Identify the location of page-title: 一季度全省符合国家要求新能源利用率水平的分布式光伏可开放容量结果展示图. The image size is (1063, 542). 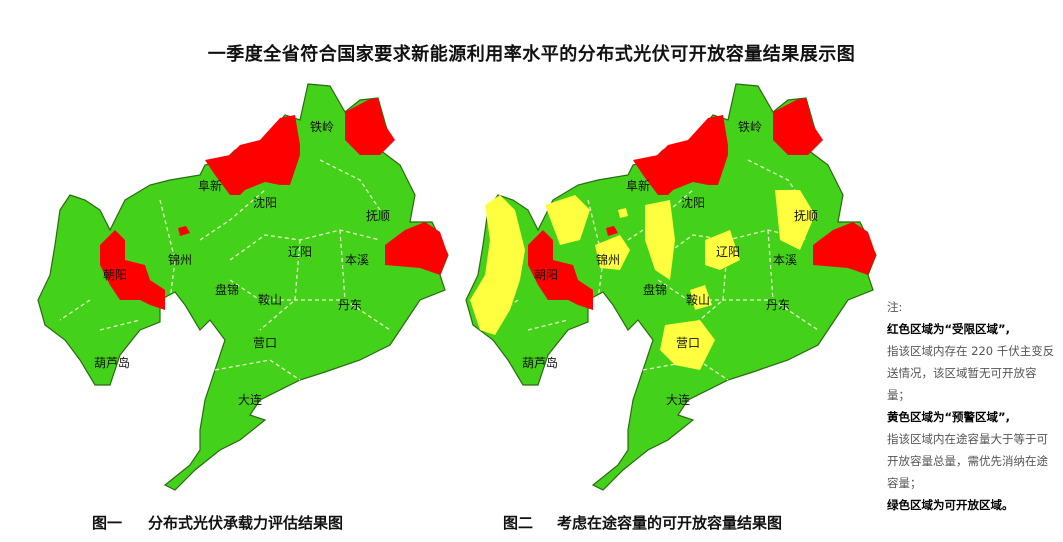
(531, 54).